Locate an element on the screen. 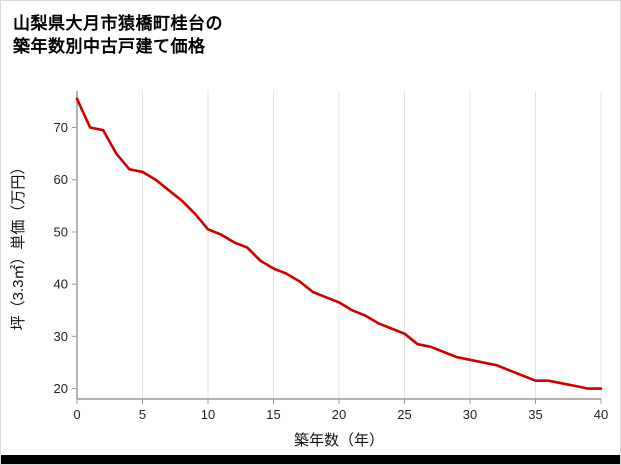  y-tick-label: 20 is located at coordinates (61, 388).